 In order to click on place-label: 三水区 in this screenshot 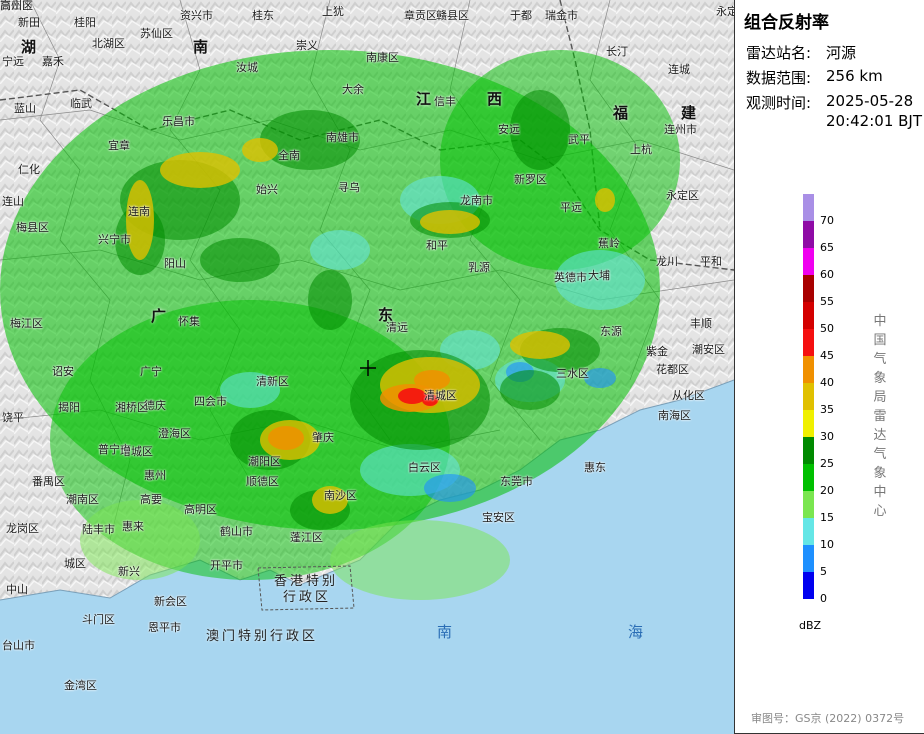, I will do `click(572, 373)`.